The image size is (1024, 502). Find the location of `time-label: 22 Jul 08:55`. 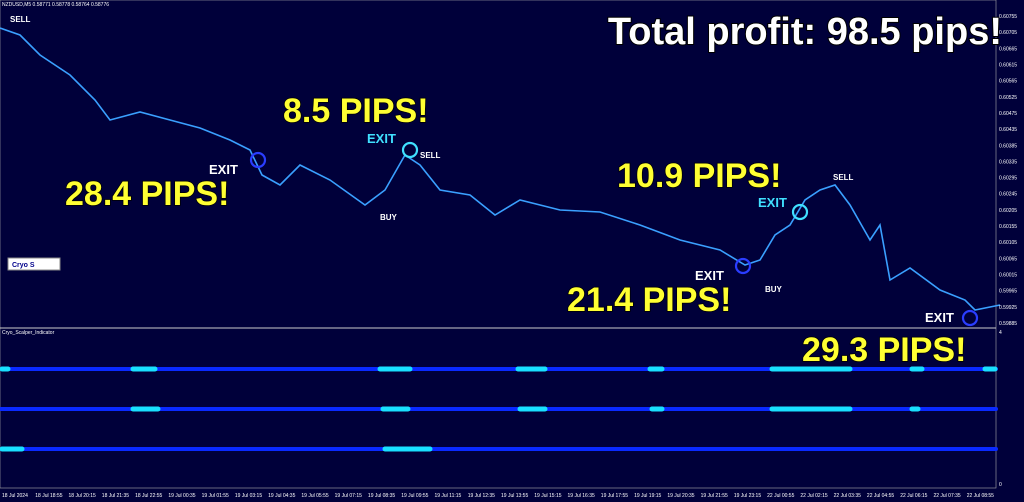

time-label: 22 Jul 08:55 is located at coordinates (980, 496).